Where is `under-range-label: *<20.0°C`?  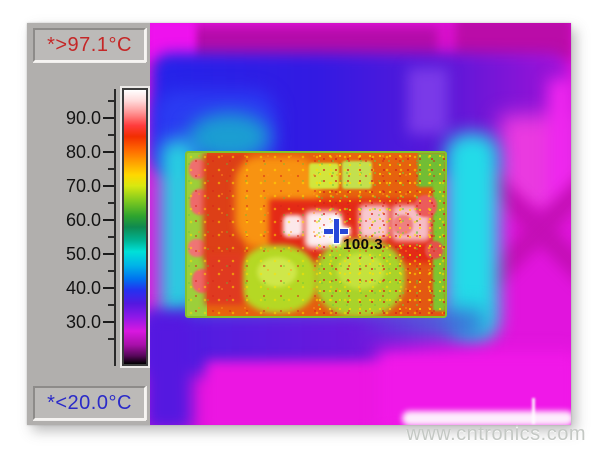
under-range-label: *<20.0°C is located at coordinates (89, 402).